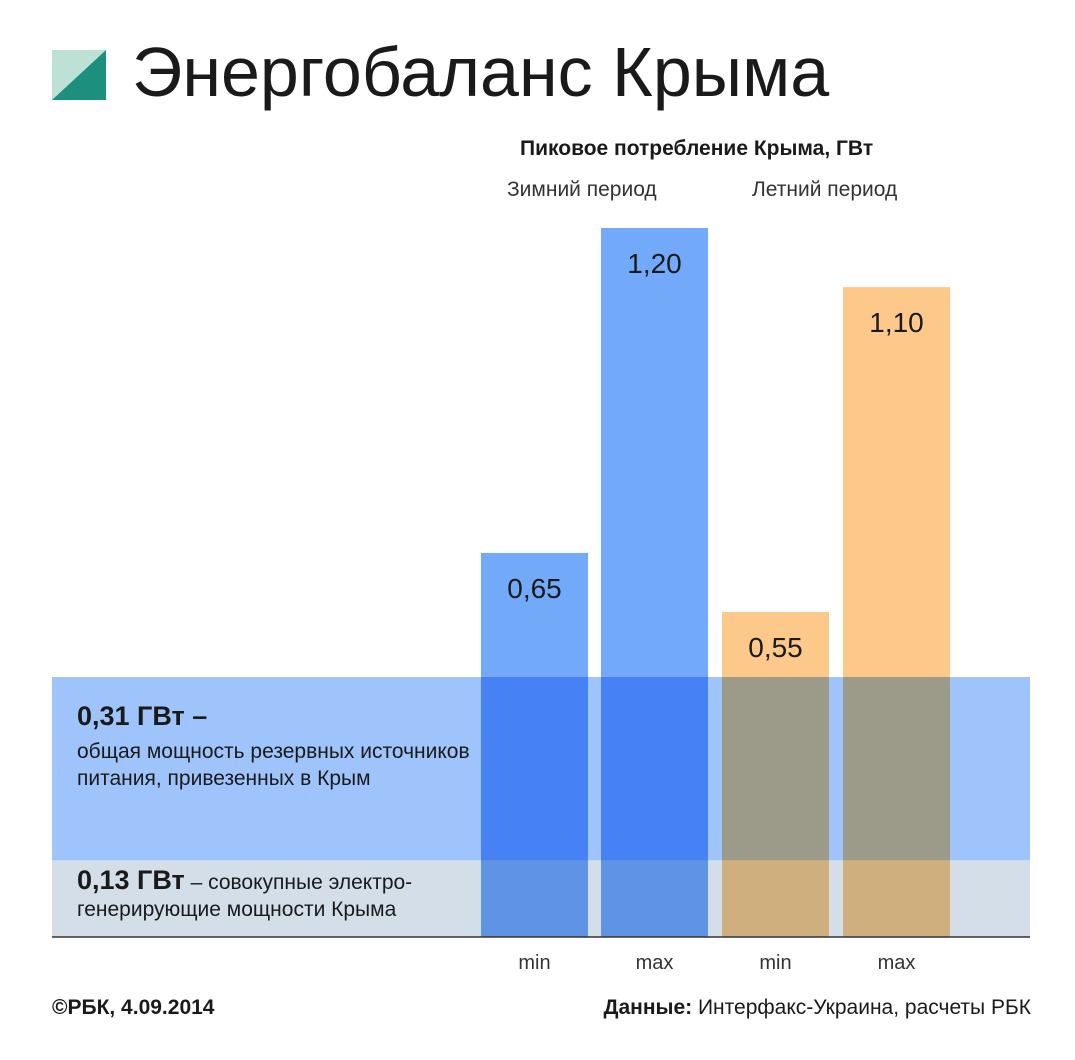  What do you see at coordinates (648, 1007) in the screenshot?
I see `source-label: Данные:` at bounding box center [648, 1007].